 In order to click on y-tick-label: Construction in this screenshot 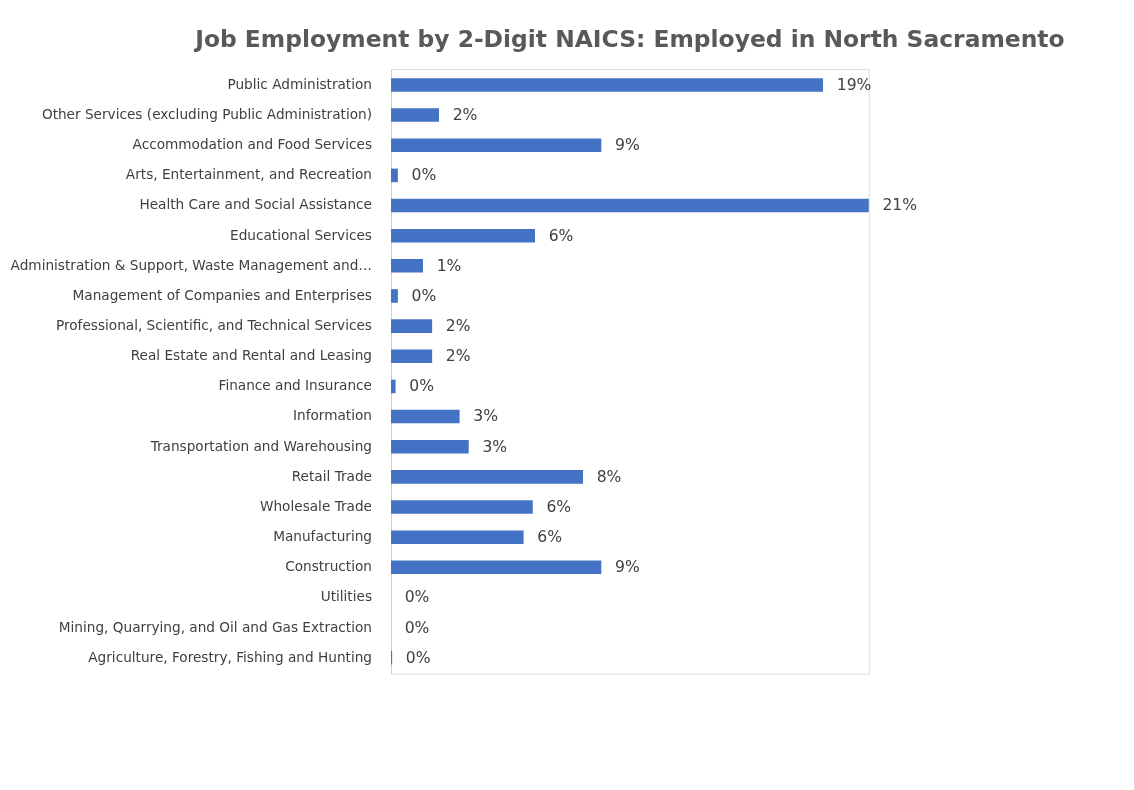, I will do `click(328, 566)`.